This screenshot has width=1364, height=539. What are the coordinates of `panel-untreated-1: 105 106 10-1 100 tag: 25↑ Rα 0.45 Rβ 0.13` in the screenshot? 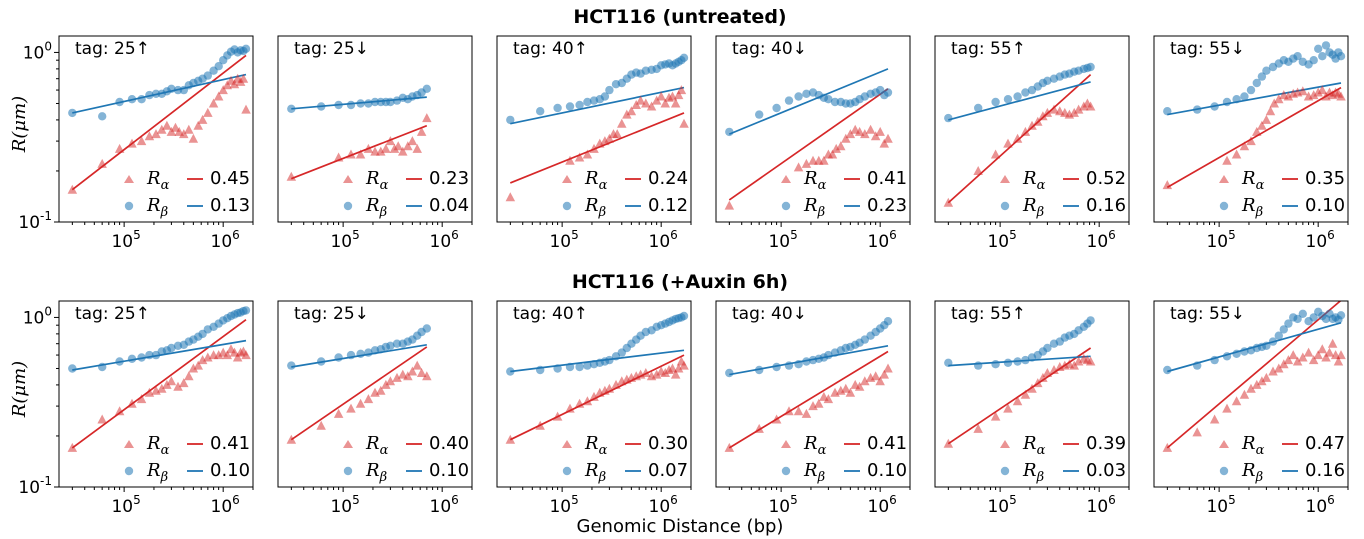 It's located at (136, 143).